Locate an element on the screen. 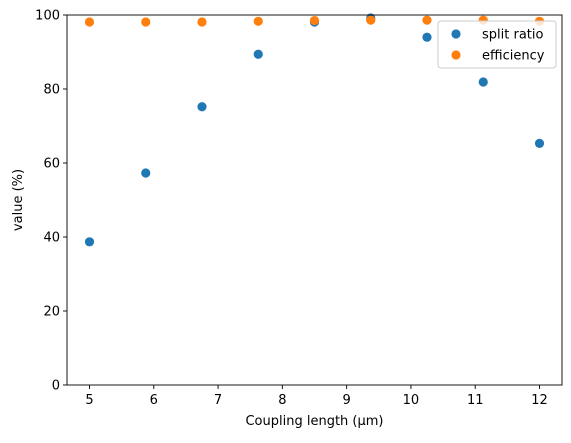  y-tick-label: 0 is located at coordinates (56, 386).